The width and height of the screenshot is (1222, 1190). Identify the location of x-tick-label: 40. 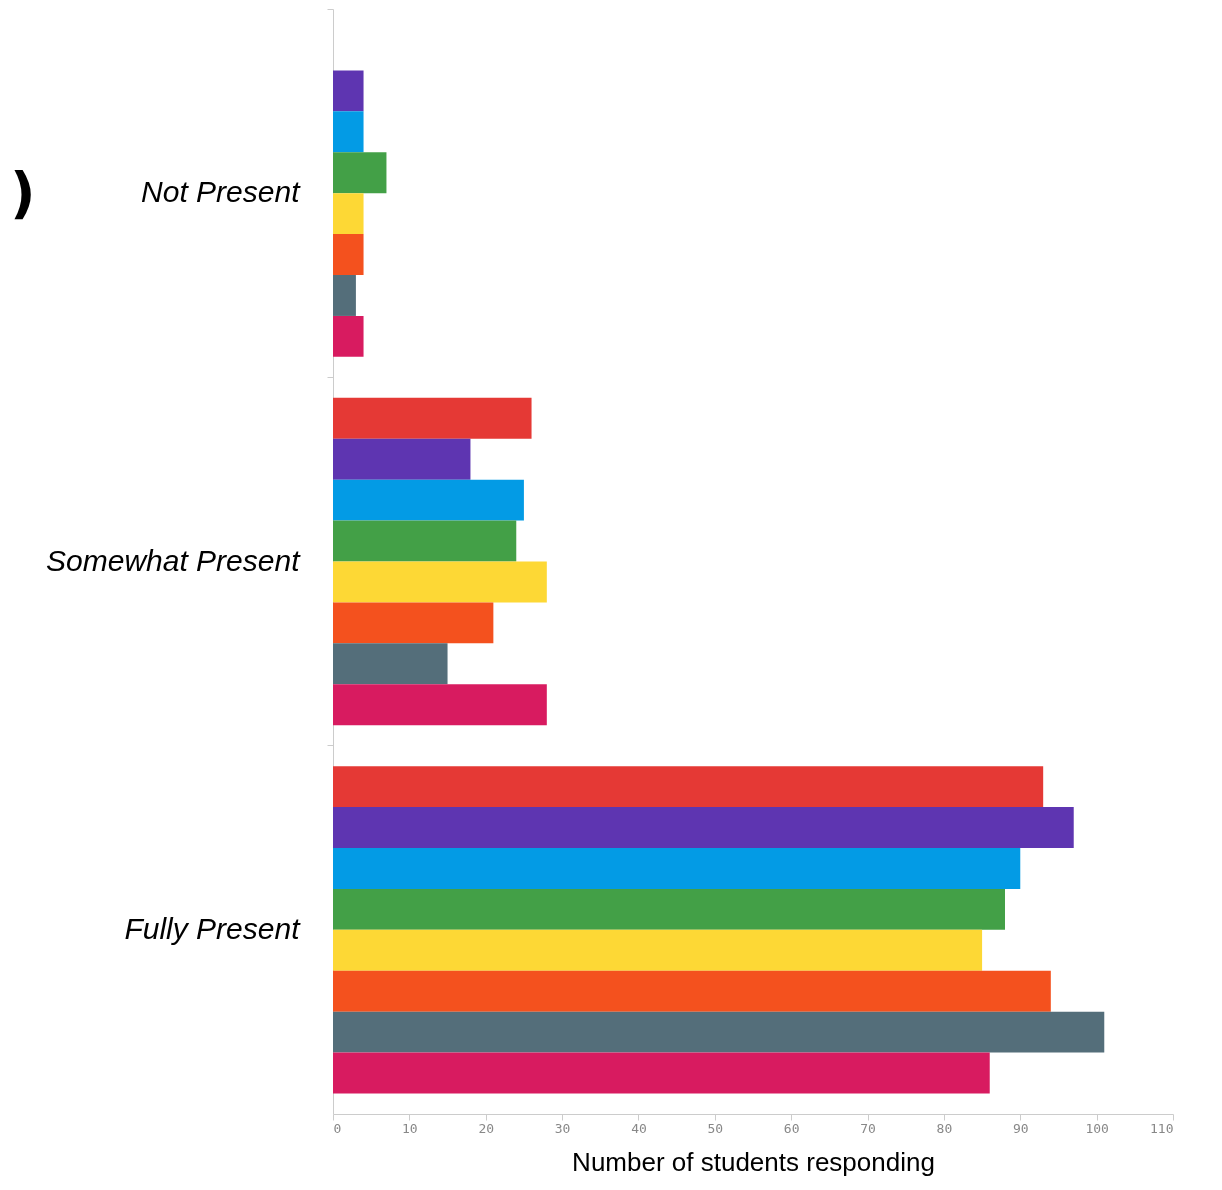
(639, 1128).